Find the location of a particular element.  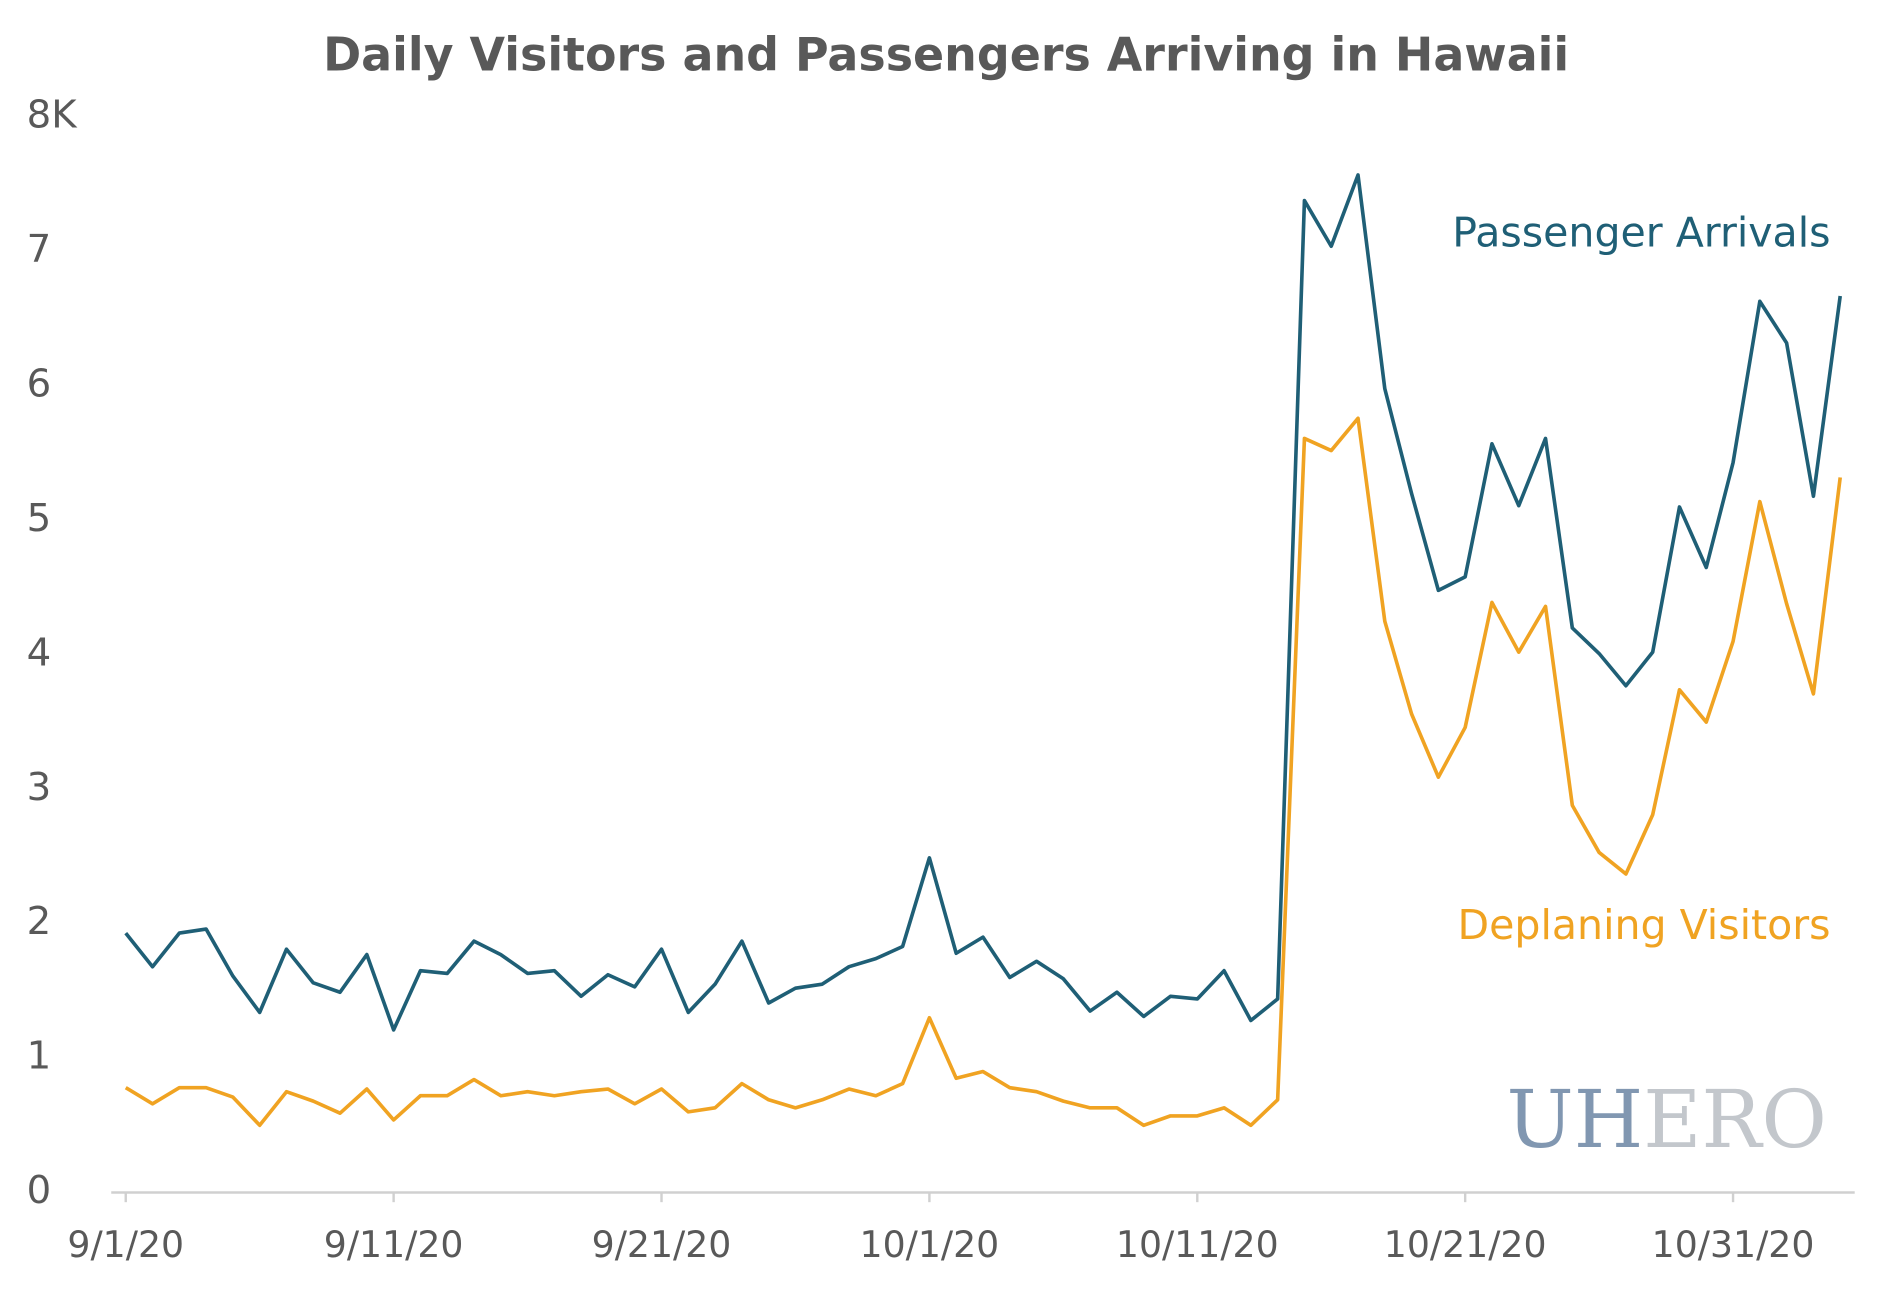

x-tick-label: 9/21/20 is located at coordinates (662, 1244).